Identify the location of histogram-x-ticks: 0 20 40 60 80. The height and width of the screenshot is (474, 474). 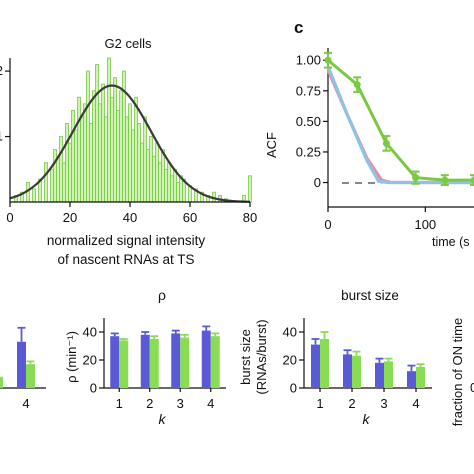
(131, 213).